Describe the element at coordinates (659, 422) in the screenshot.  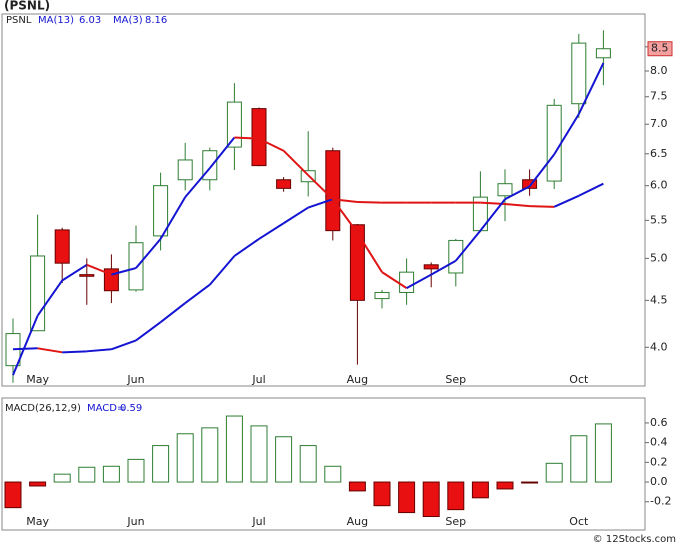
I see `y-tick-label: 0.6` at that location.